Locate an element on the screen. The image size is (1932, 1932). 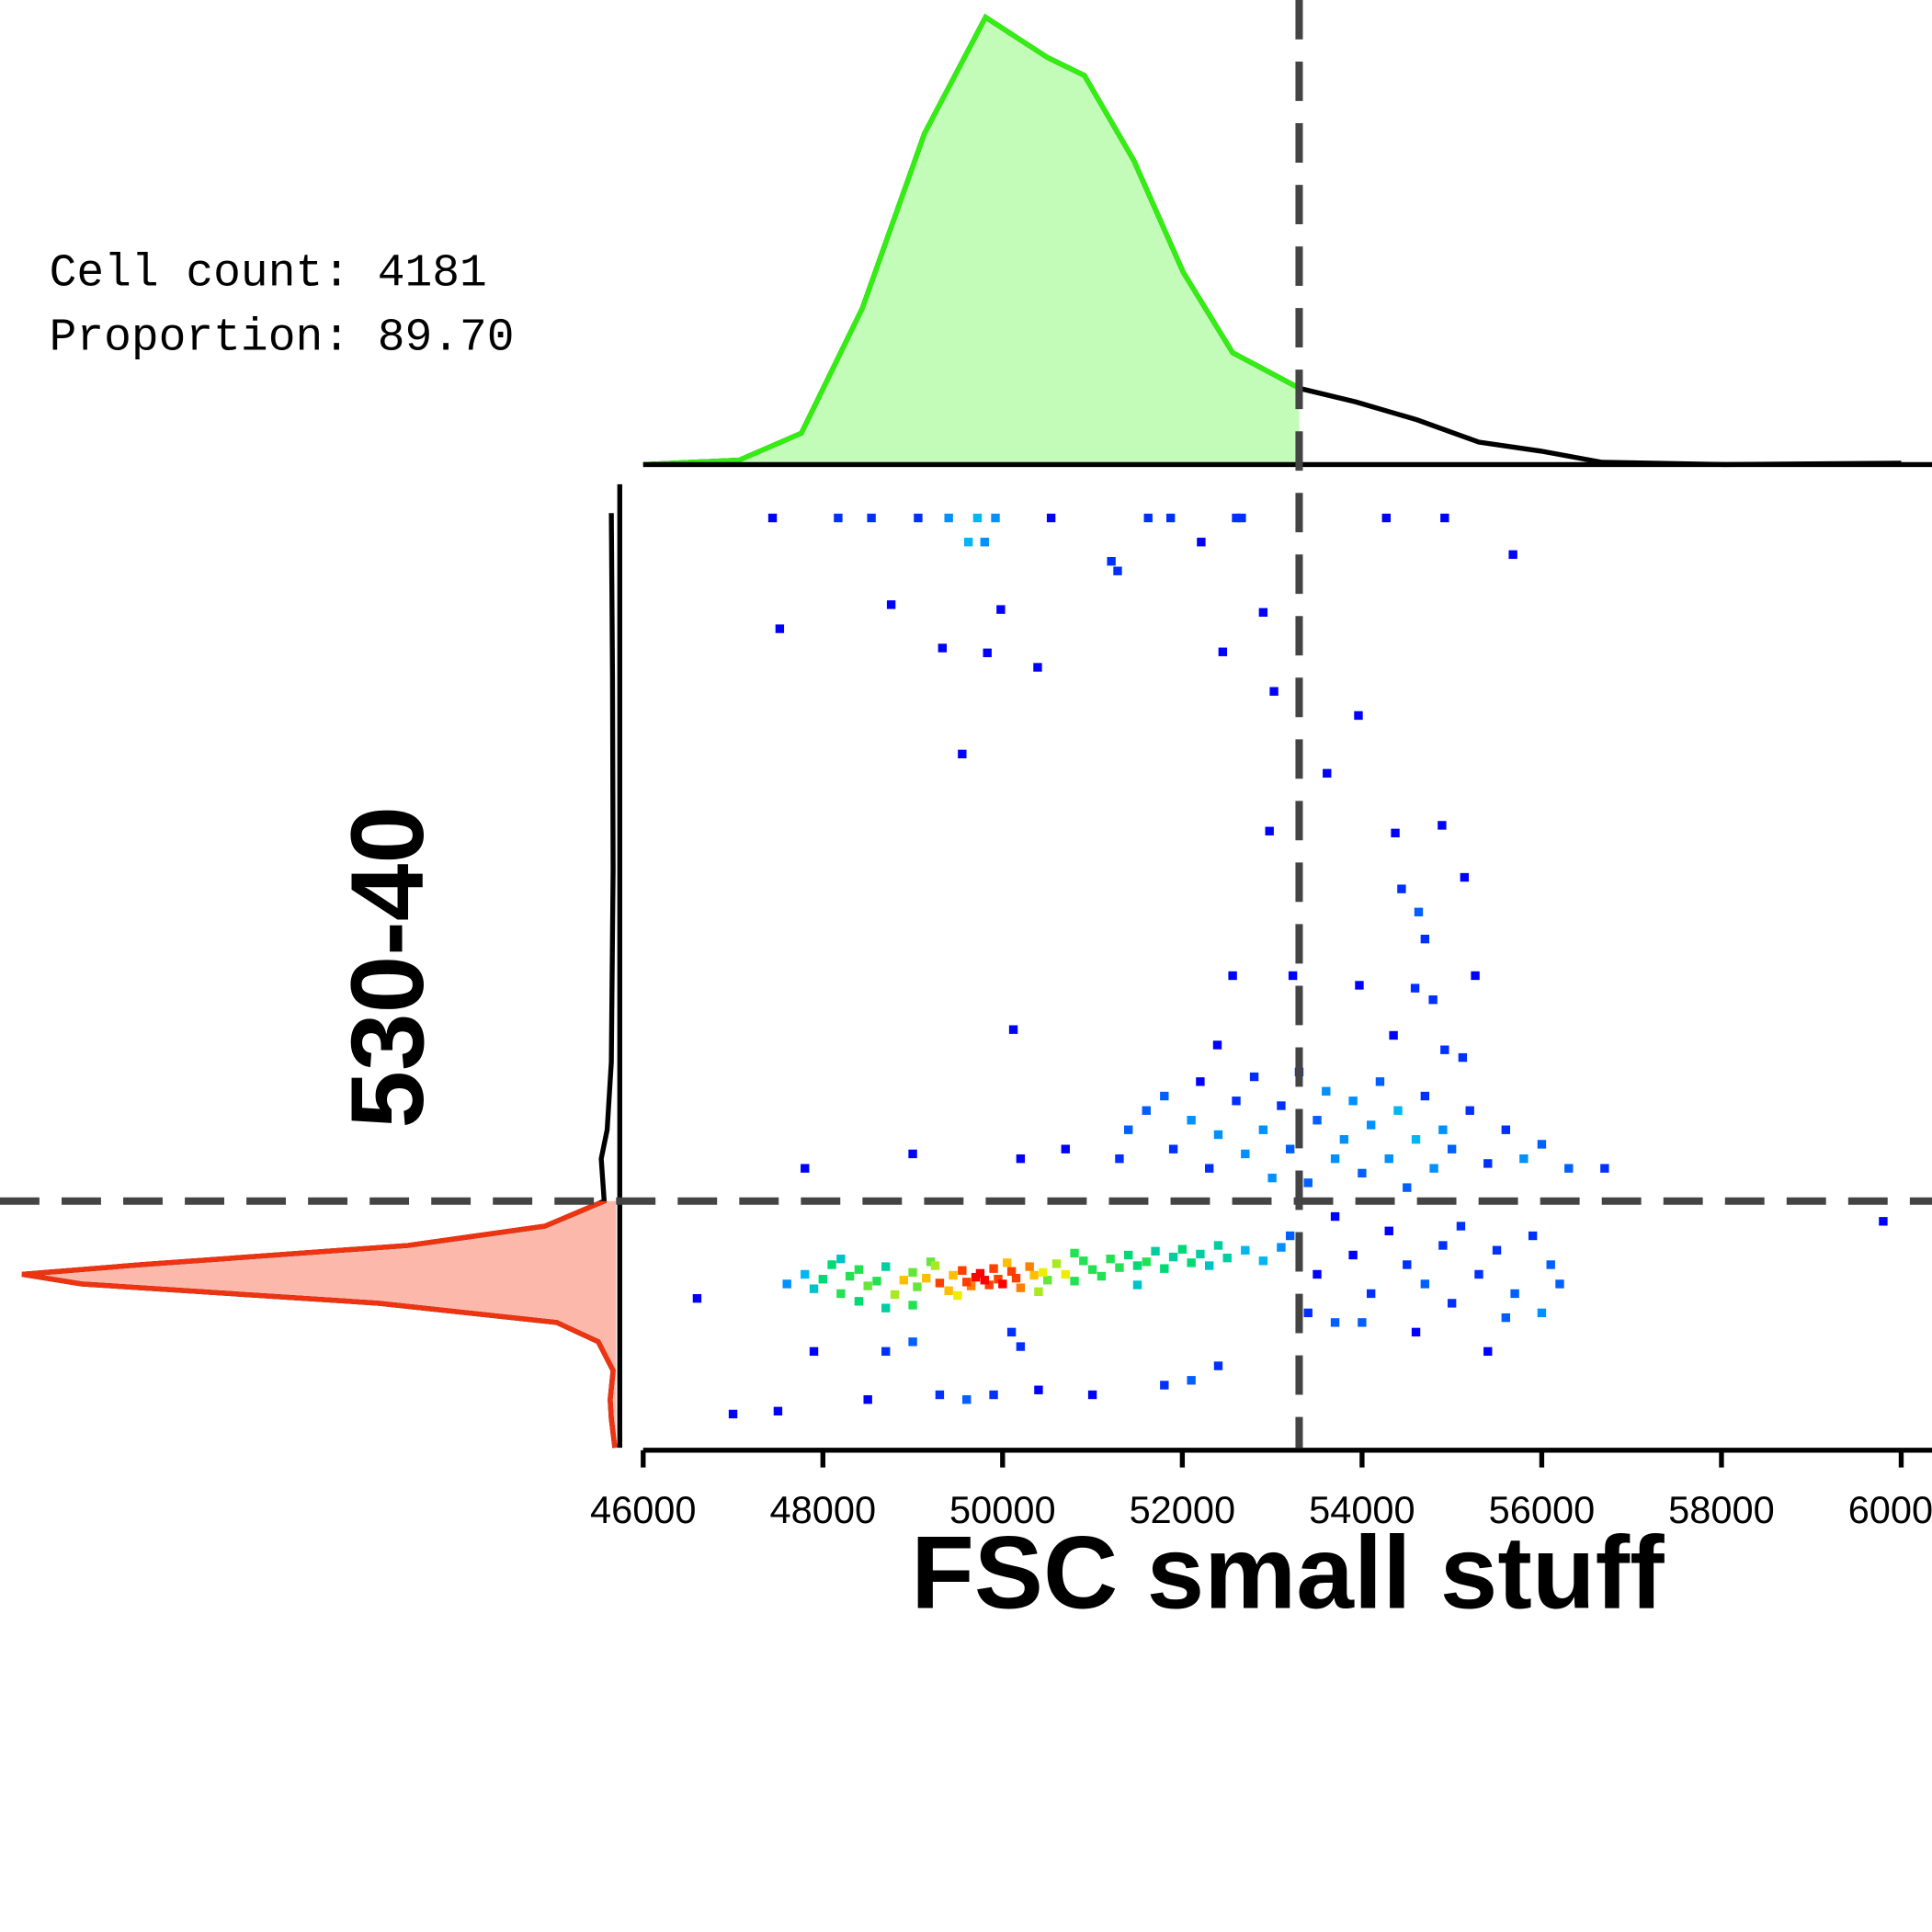
gated-y-density-fill is located at coordinates (320, 1324).